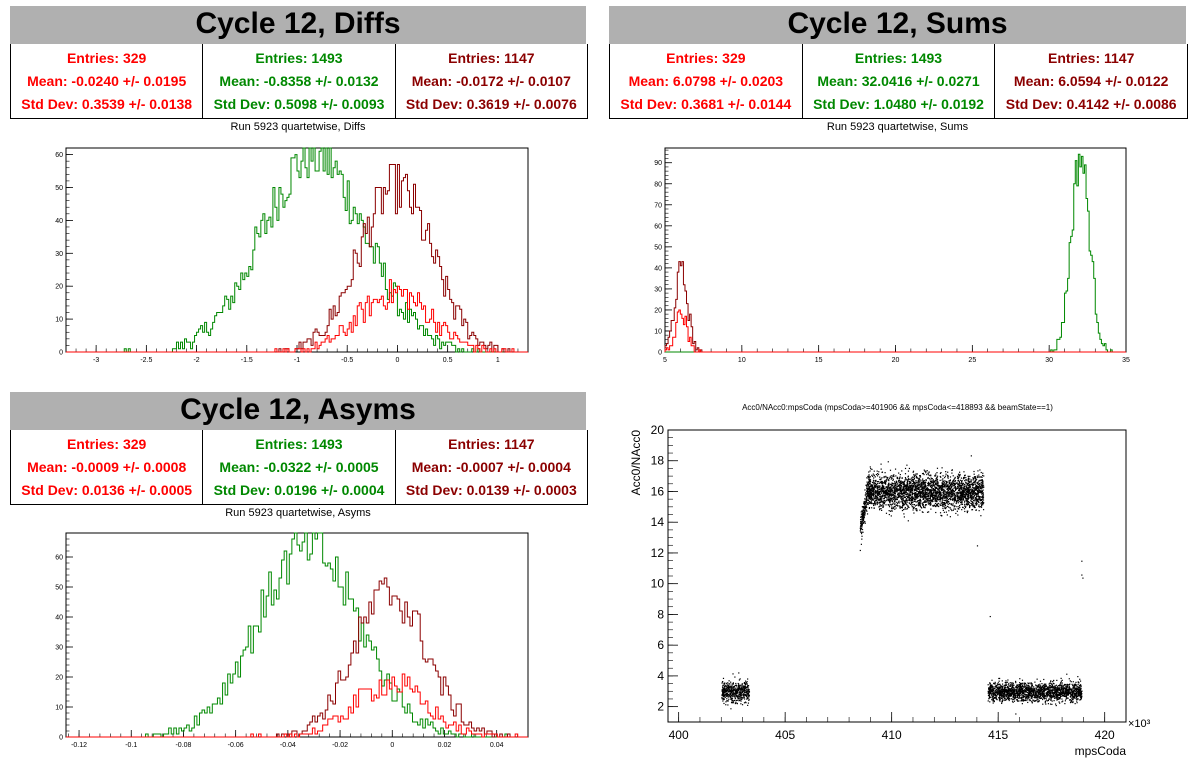 The height and width of the screenshot is (772, 1196). I want to click on y-tick-label: 60, so click(658, 226).